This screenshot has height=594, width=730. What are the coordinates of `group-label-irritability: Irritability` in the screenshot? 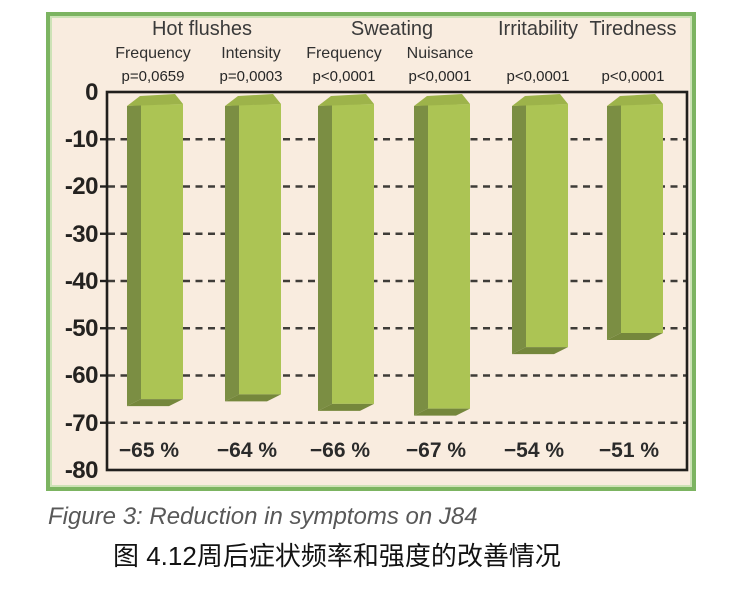 It's located at (537, 29).